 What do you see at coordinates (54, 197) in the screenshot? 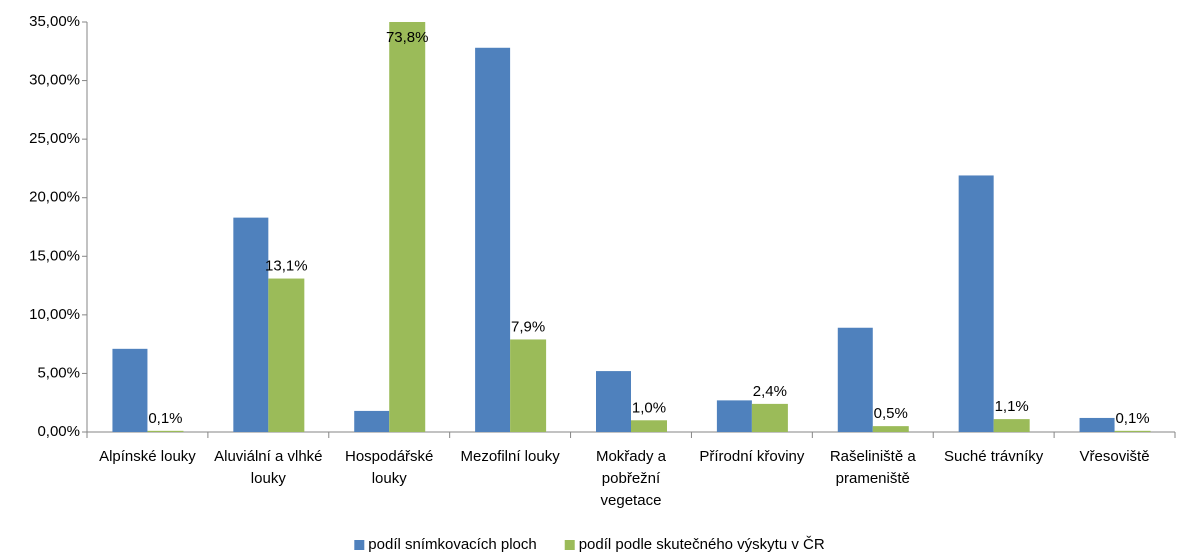
I see `y-tick-label: 20,00%` at bounding box center [54, 197].